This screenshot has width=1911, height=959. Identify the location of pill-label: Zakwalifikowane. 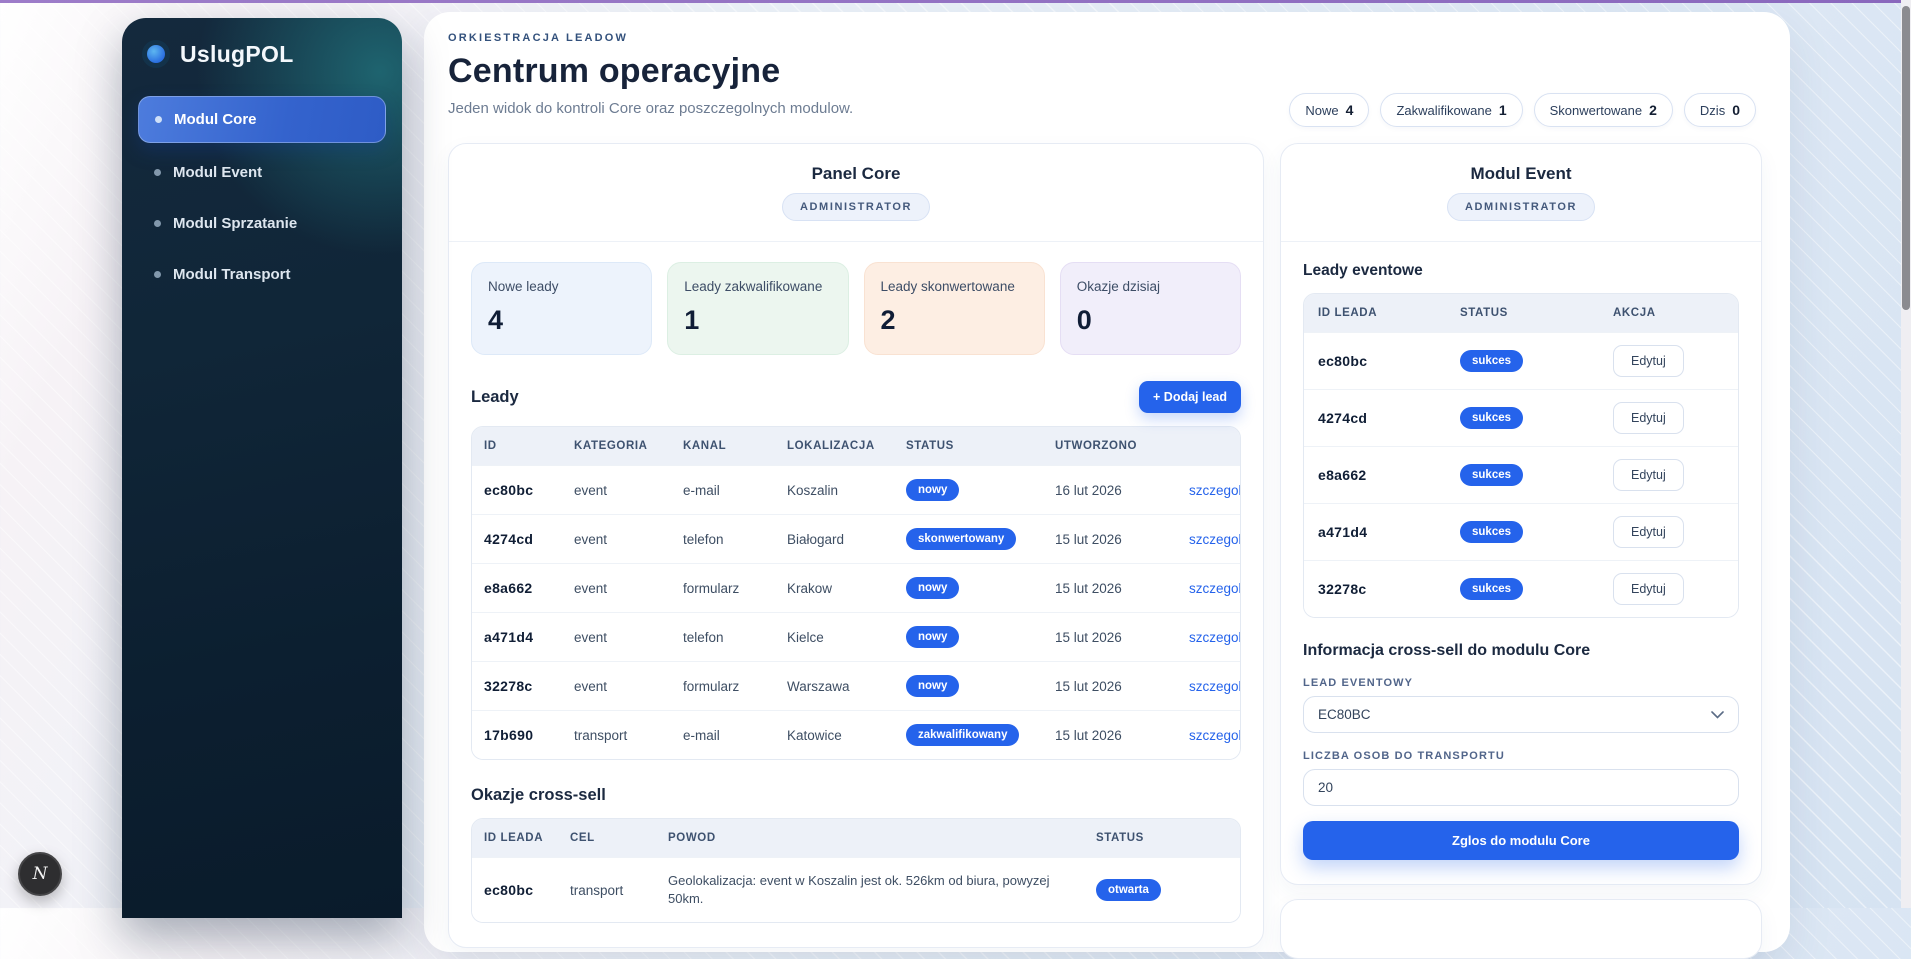
(1444, 110).